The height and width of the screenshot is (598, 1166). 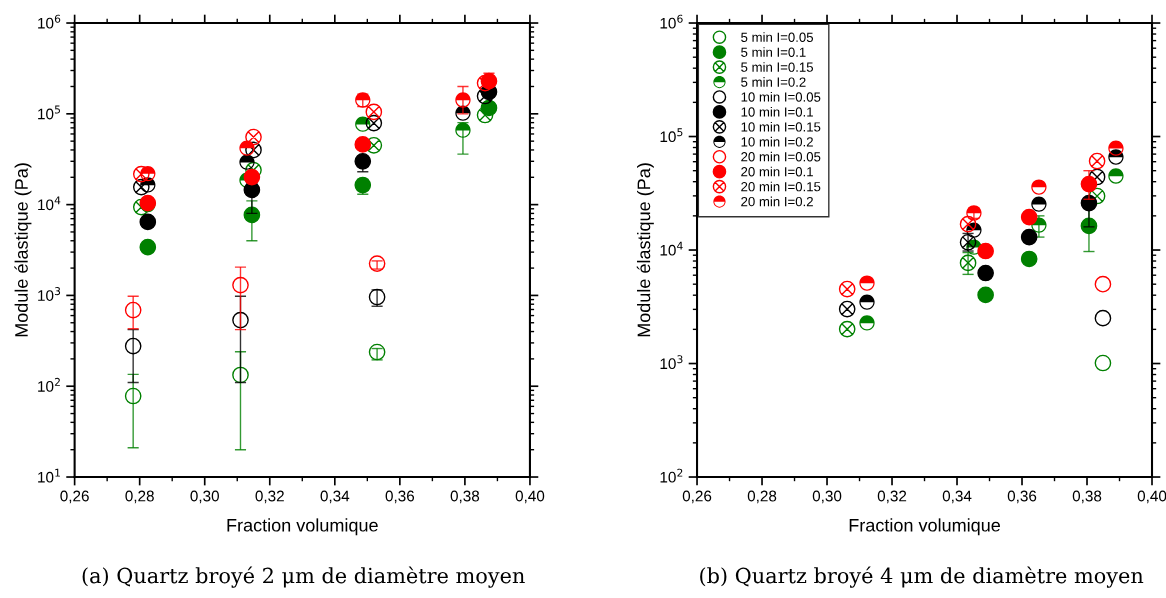 I want to click on legend-label: 5 min I=0.1, so click(x=773, y=52).